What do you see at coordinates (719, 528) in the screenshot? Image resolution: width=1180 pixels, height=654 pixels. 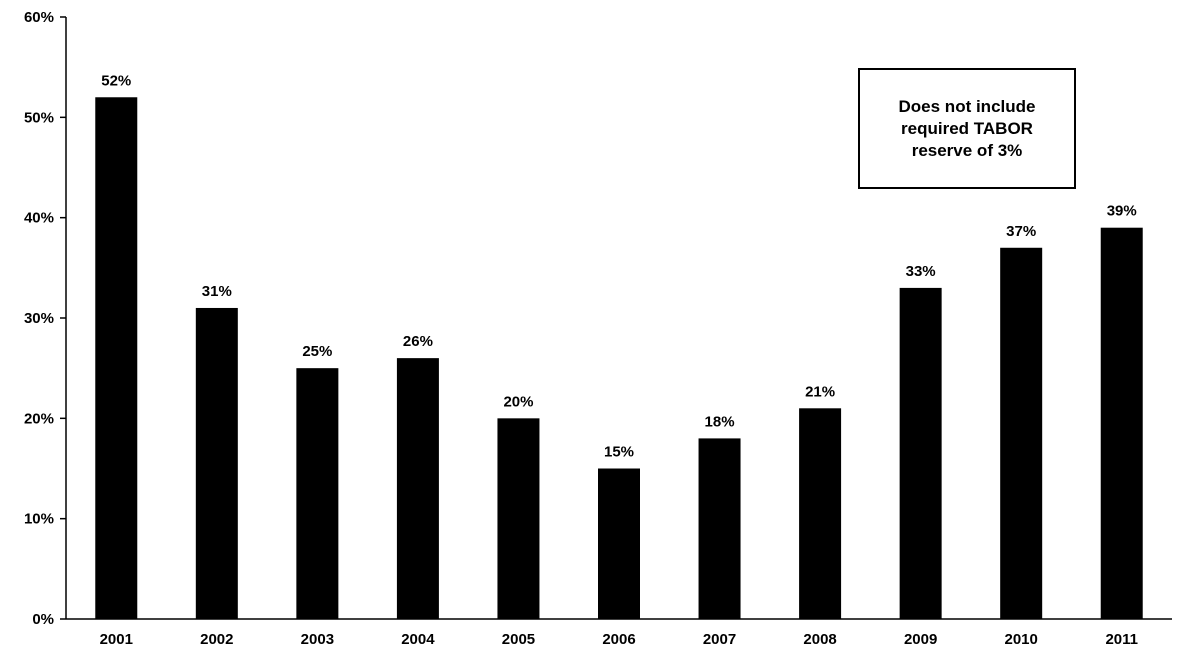 I see `bar-2007` at bounding box center [719, 528].